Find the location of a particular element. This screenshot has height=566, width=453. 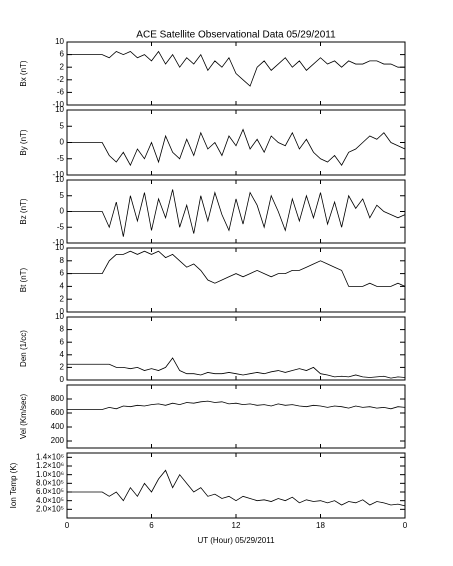

y-tick-label: -6 is located at coordinates (61, 92).